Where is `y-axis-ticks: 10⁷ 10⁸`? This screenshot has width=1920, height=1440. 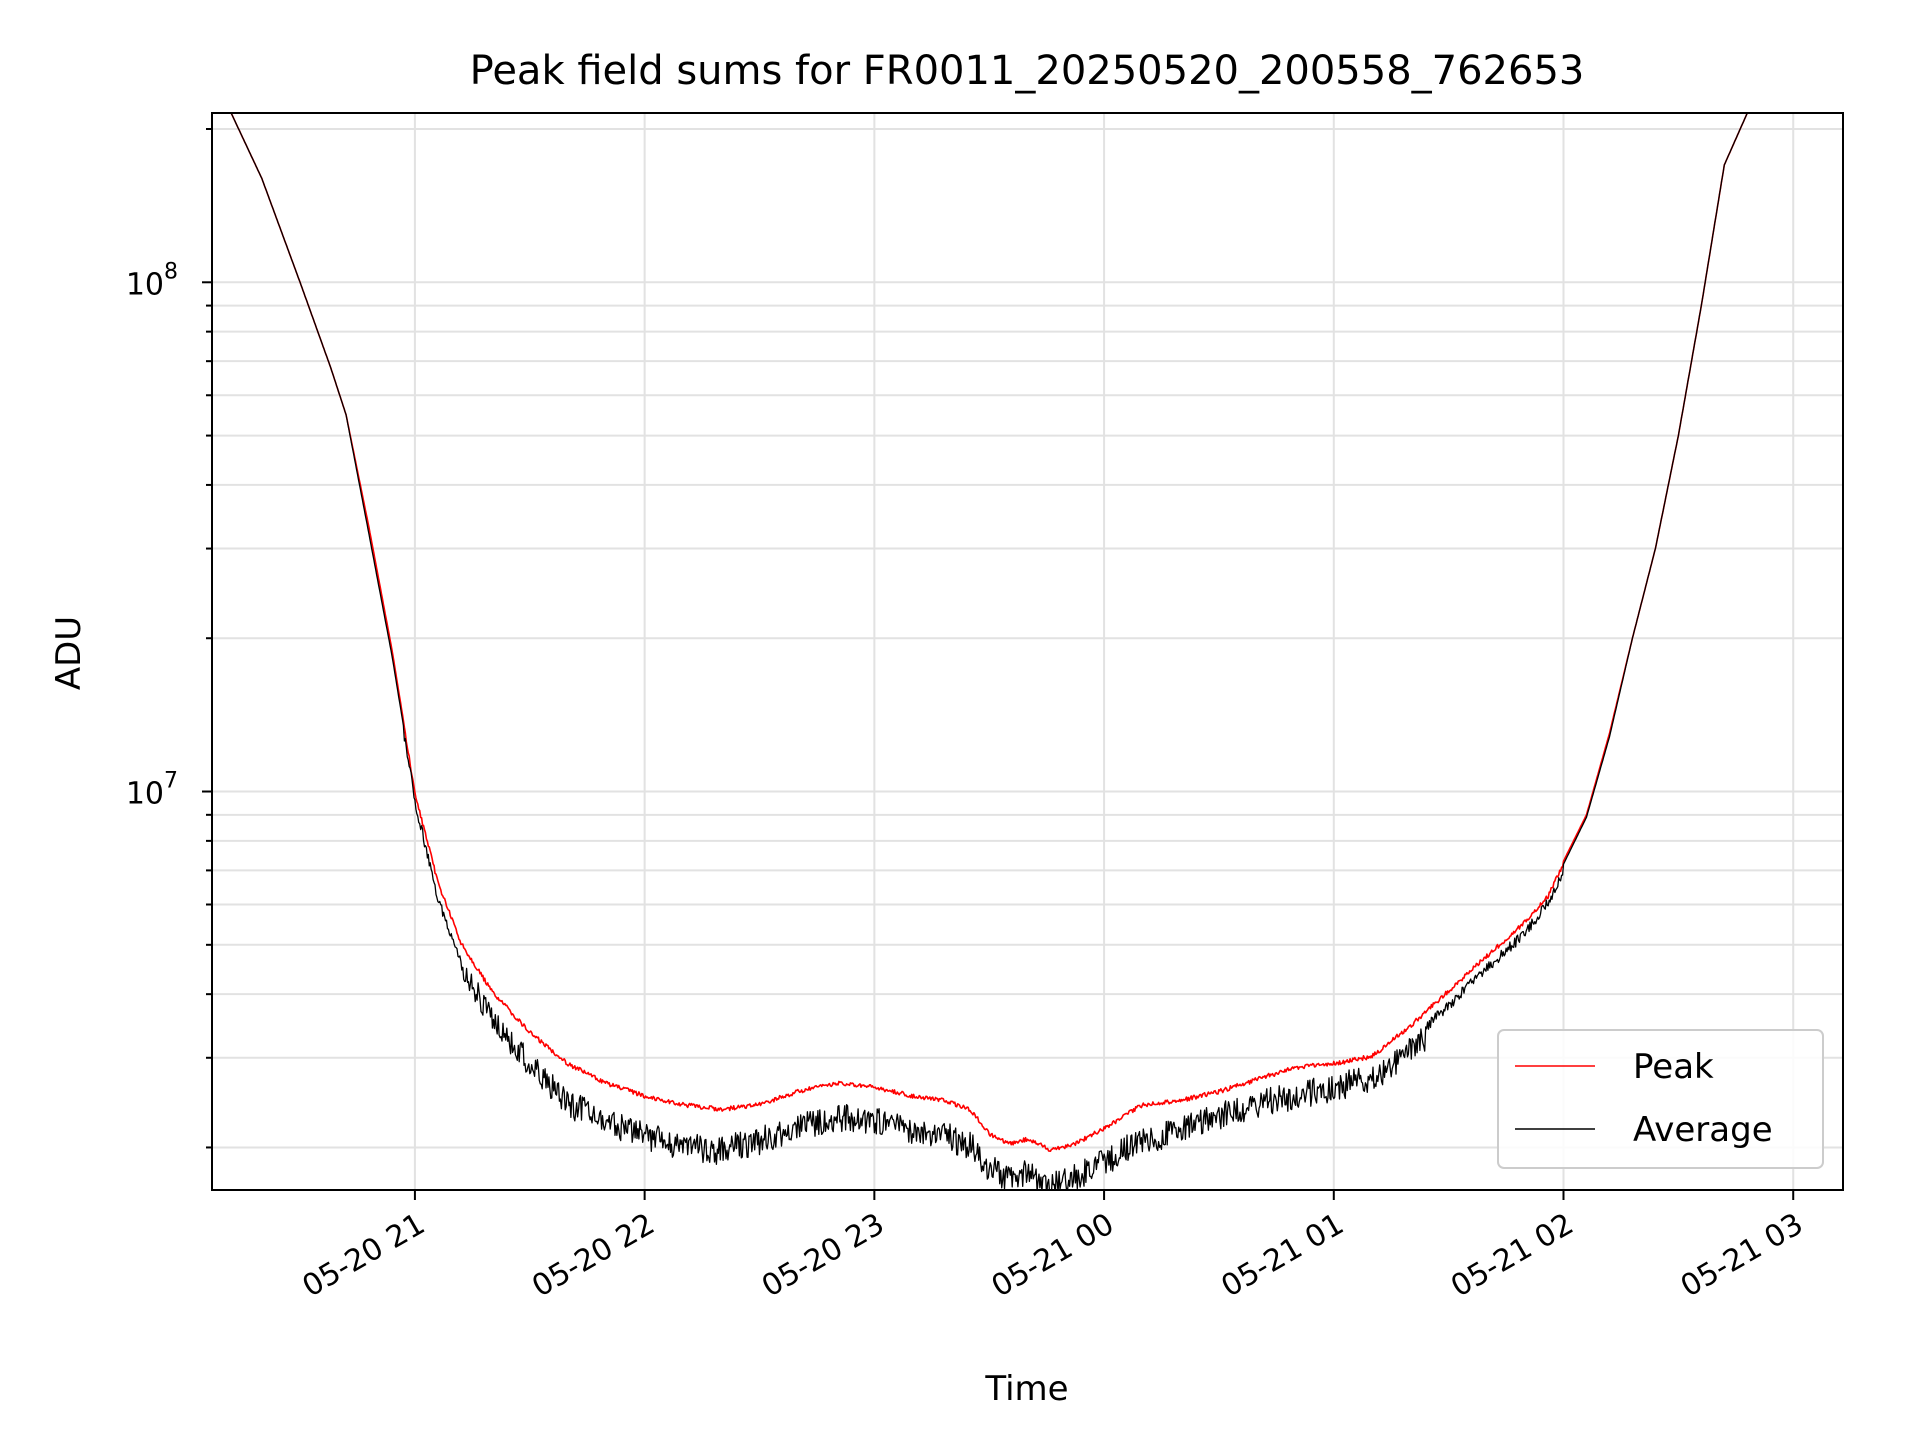 y-axis-ticks: 10⁷ 10⁸ is located at coordinates (169, 638).